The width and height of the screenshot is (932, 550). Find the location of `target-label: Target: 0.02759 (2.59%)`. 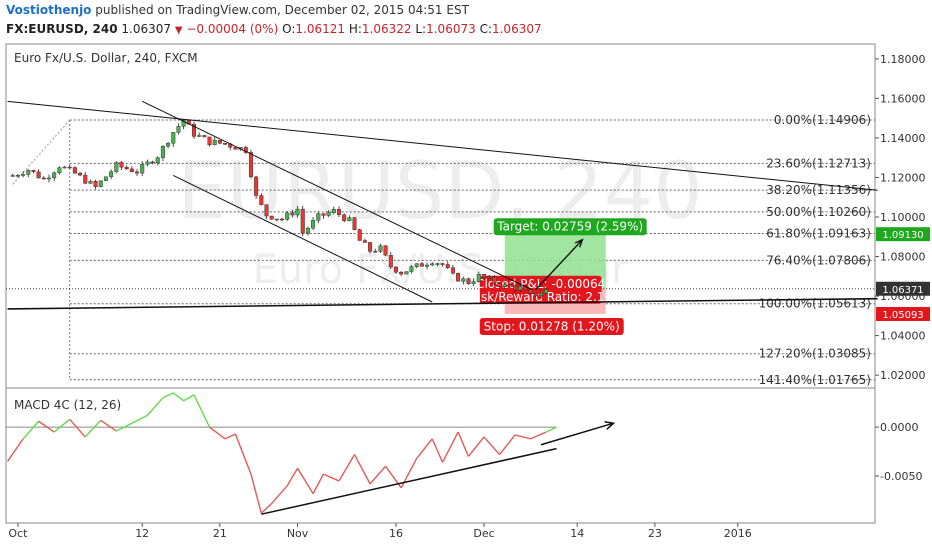

target-label: Target: 0.02759 (2.59%) is located at coordinates (569, 227).